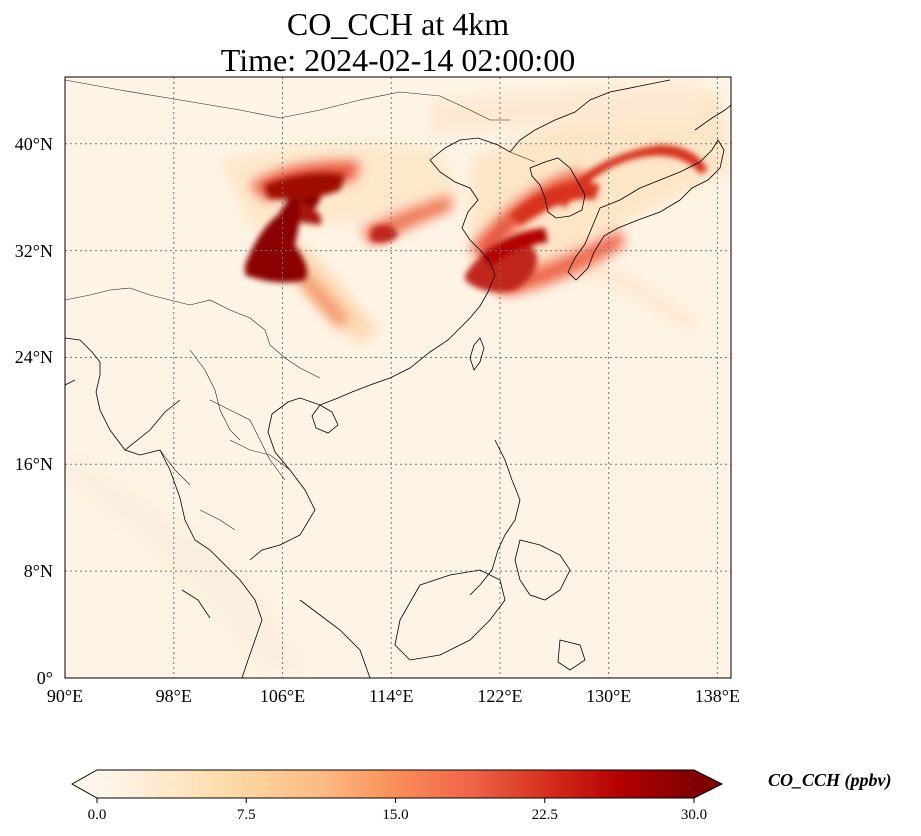 The width and height of the screenshot is (921, 836). Describe the element at coordinates (44, 678) in the screenshot. I see `y-tick-label: 0°` at that location.